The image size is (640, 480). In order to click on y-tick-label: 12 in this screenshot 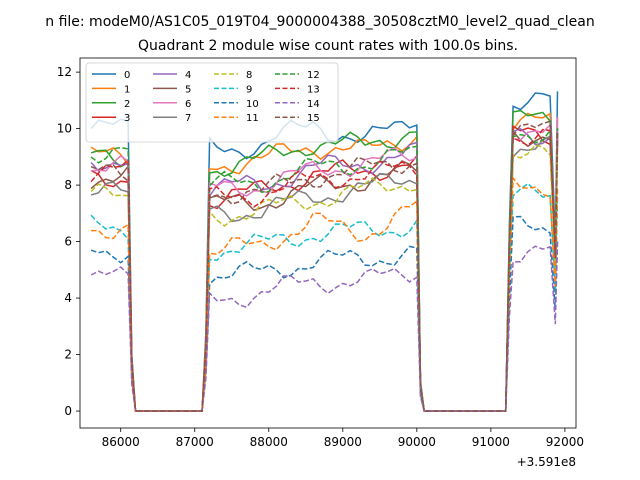, I will do `click(64, 72)`.